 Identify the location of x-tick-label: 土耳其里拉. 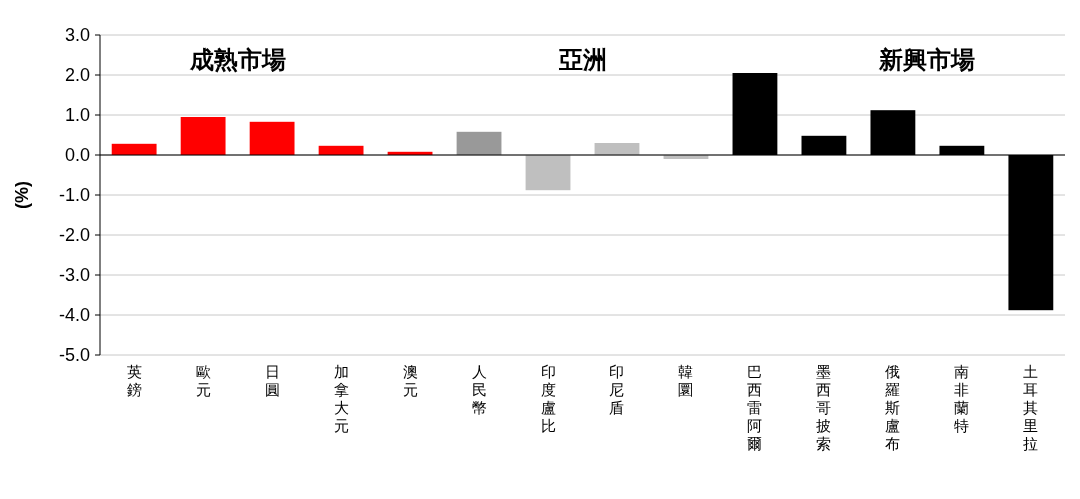
(1031, 407).